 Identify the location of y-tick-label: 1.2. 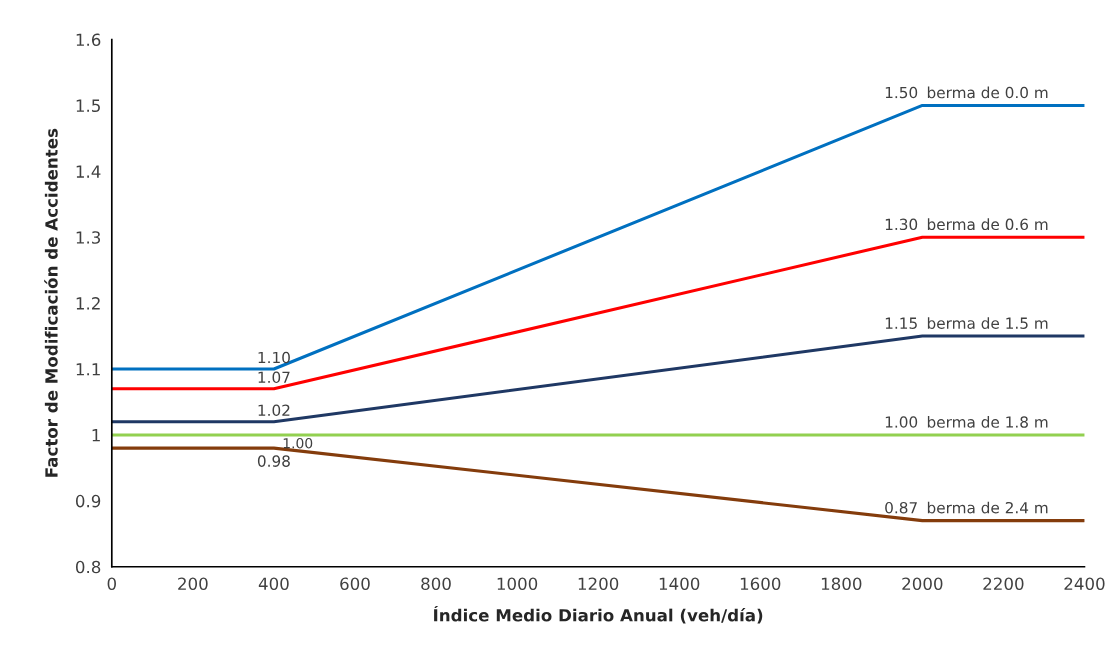
(88, 303).